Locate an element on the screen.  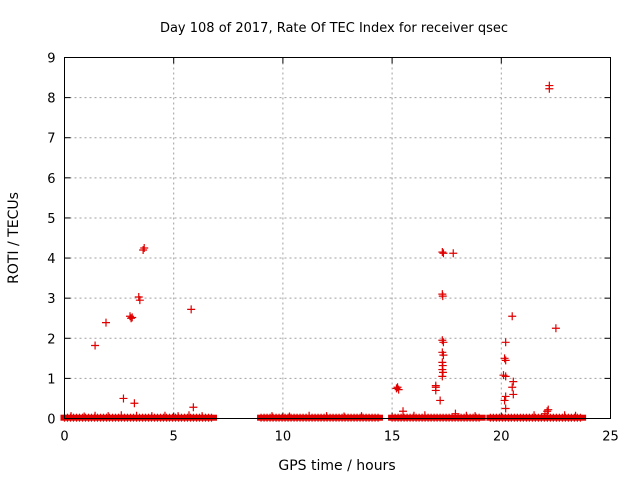
y-tick-label: 9 is located at coordinates (51, 59).